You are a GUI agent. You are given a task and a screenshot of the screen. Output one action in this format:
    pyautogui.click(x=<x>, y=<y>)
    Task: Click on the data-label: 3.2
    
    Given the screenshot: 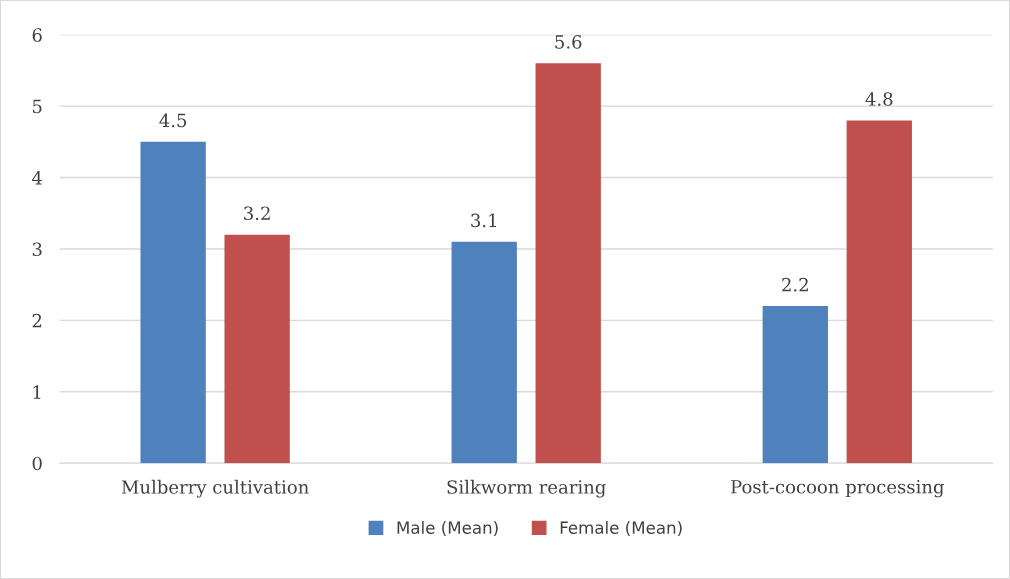 What is the action you would take?
    pyautogui.click(x=257, y=213)
    